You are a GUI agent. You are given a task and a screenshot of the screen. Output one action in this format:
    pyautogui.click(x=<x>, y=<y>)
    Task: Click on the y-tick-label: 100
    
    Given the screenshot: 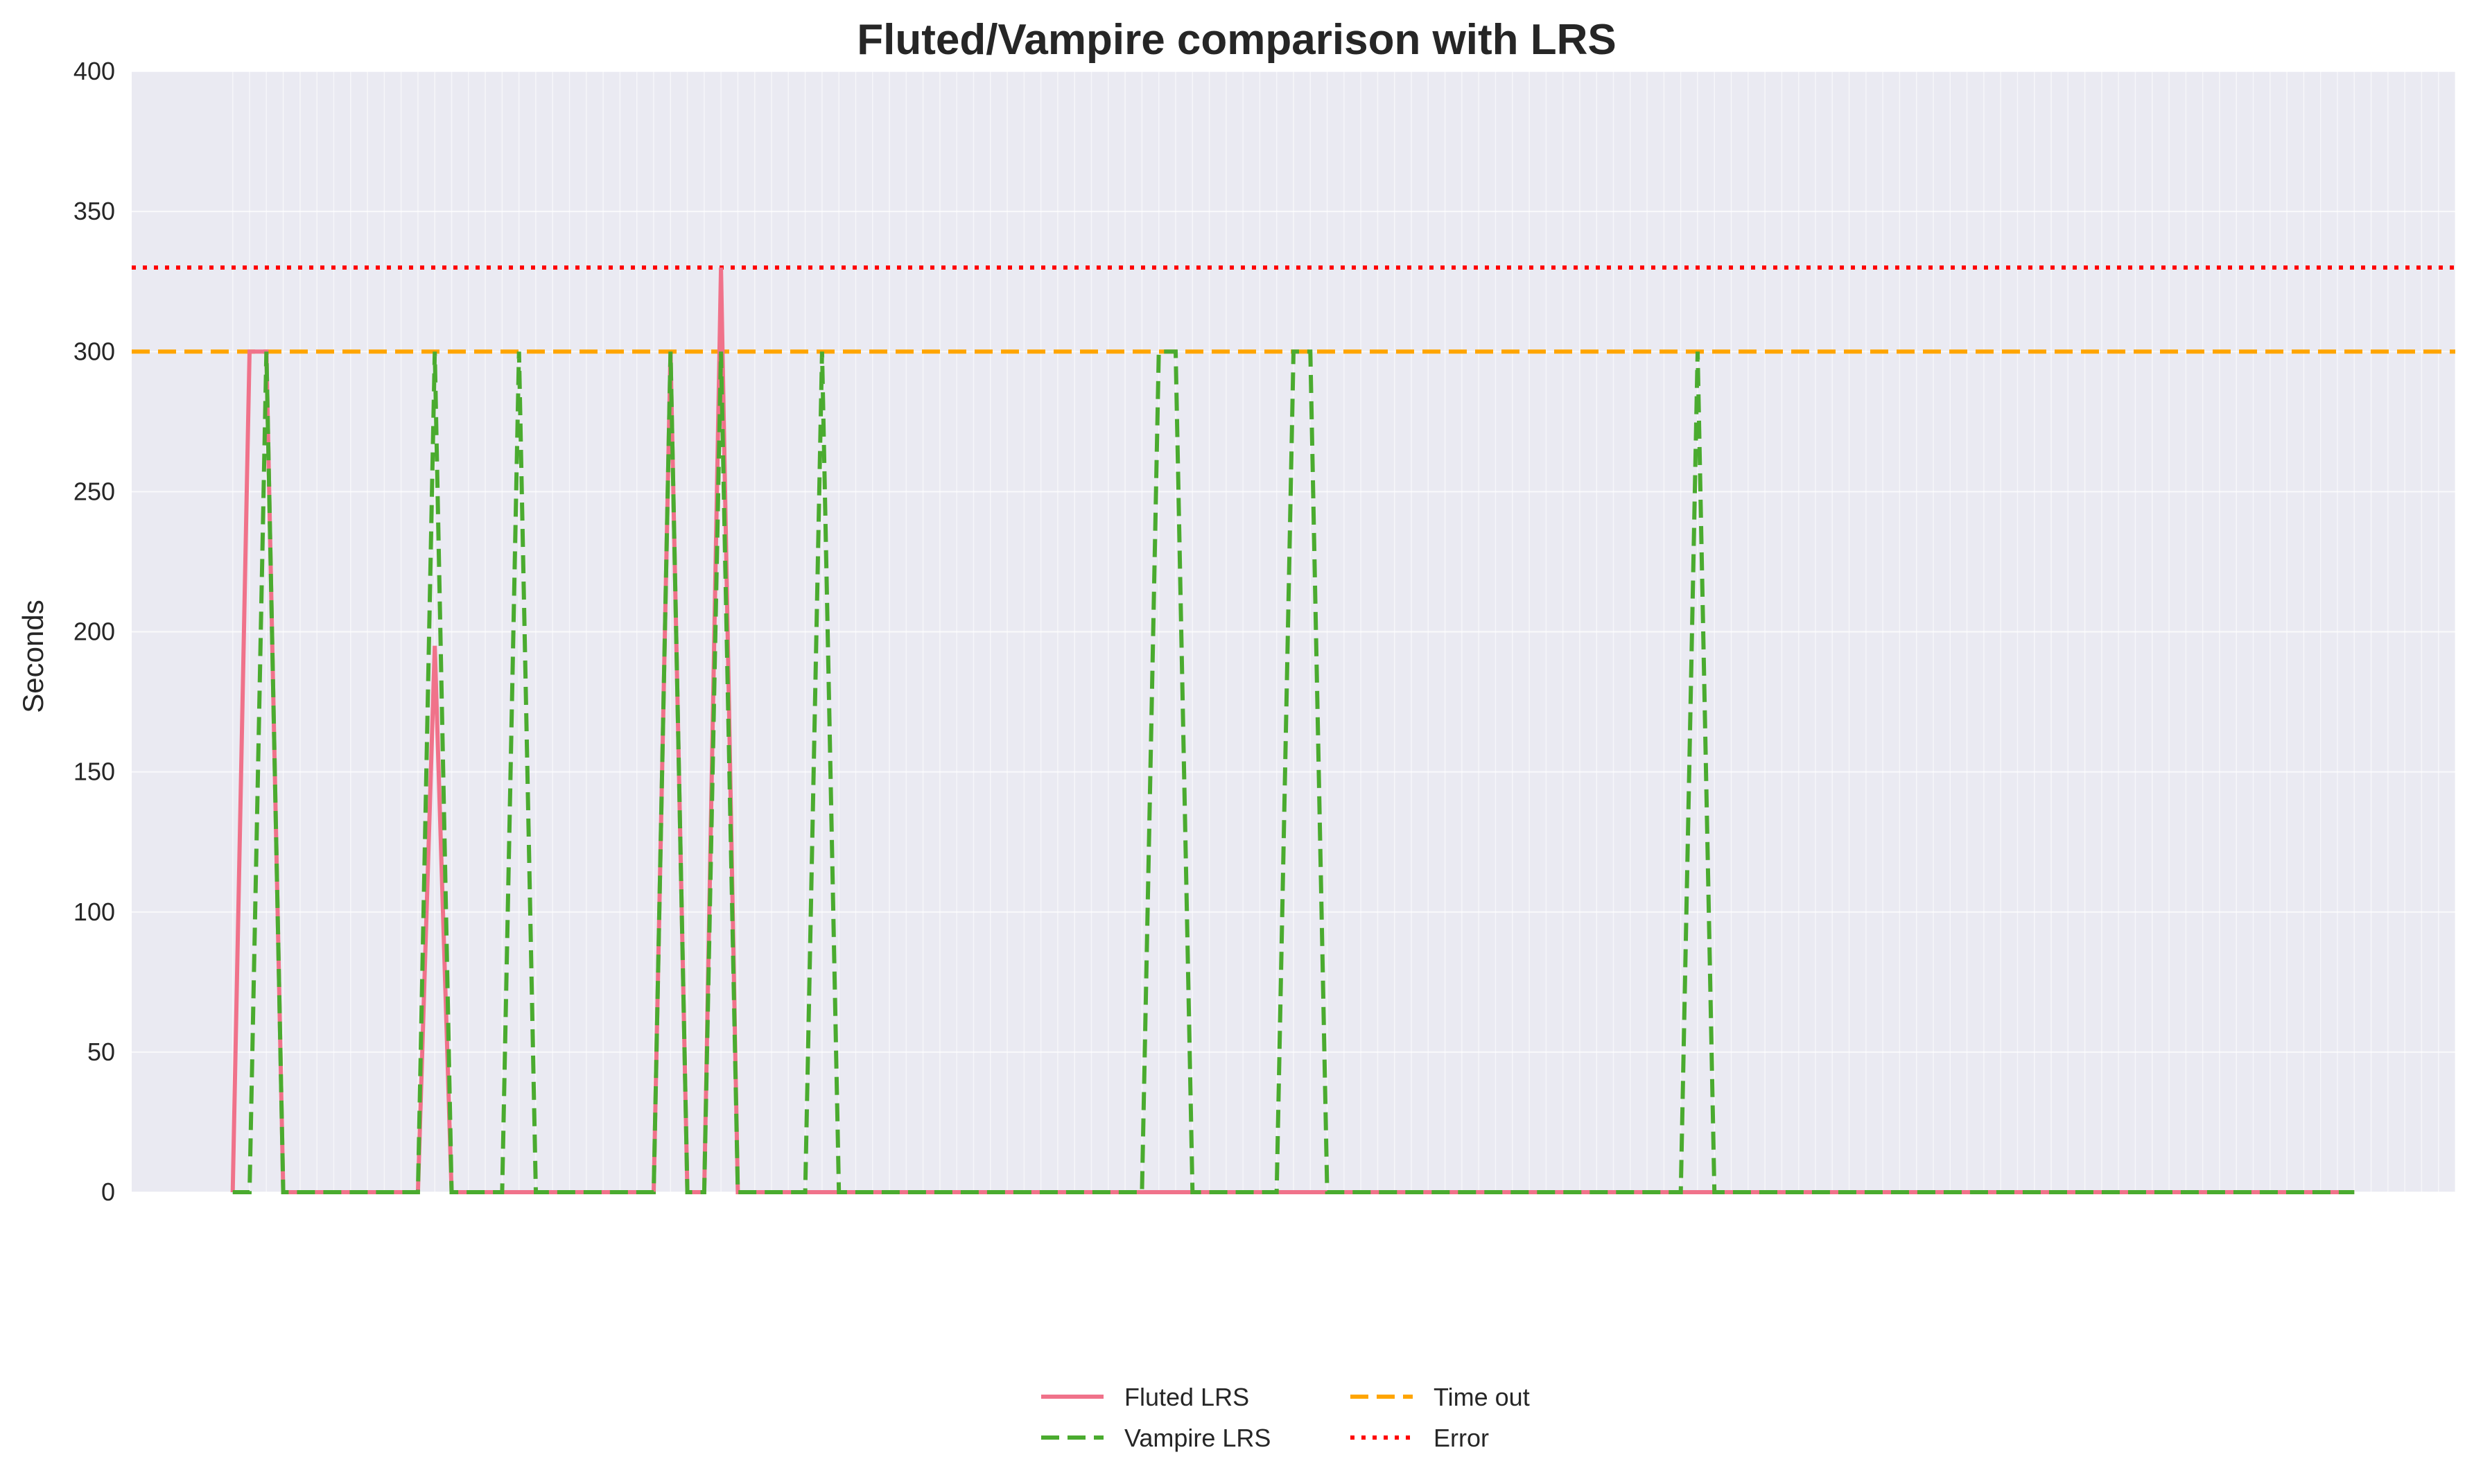 What is the action you would take?
    pyautogui.click(x=94, y=912)
    